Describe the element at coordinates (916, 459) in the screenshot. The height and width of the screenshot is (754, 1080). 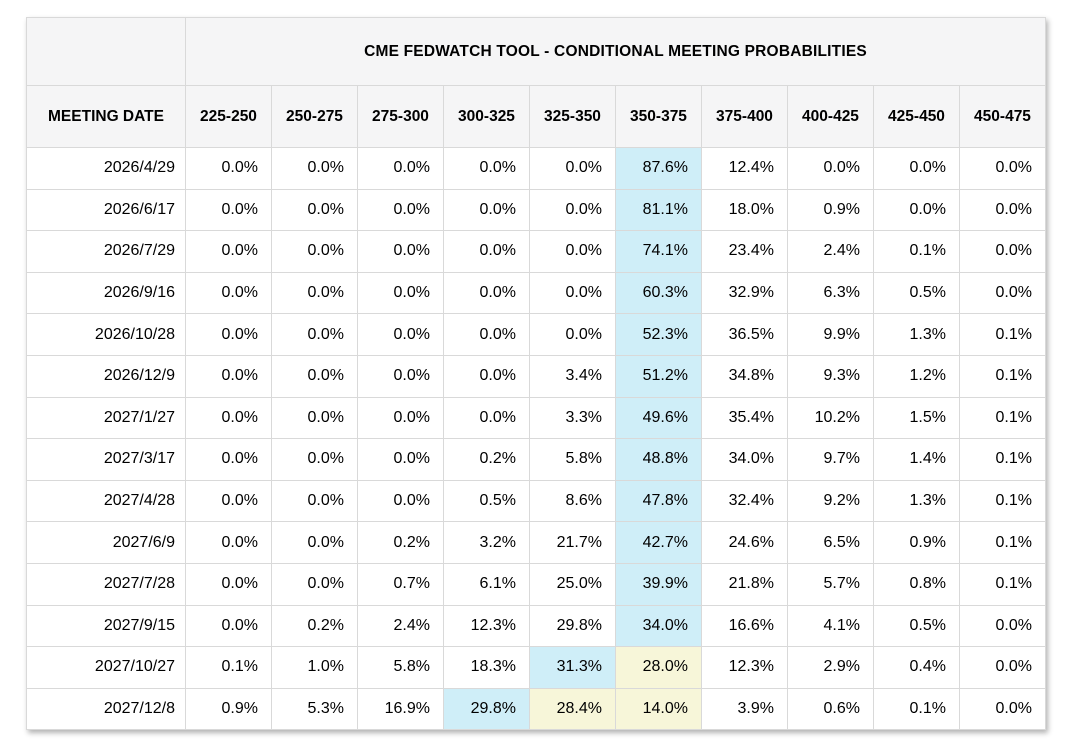
I see `probability-cell: 1.4%` at that location.